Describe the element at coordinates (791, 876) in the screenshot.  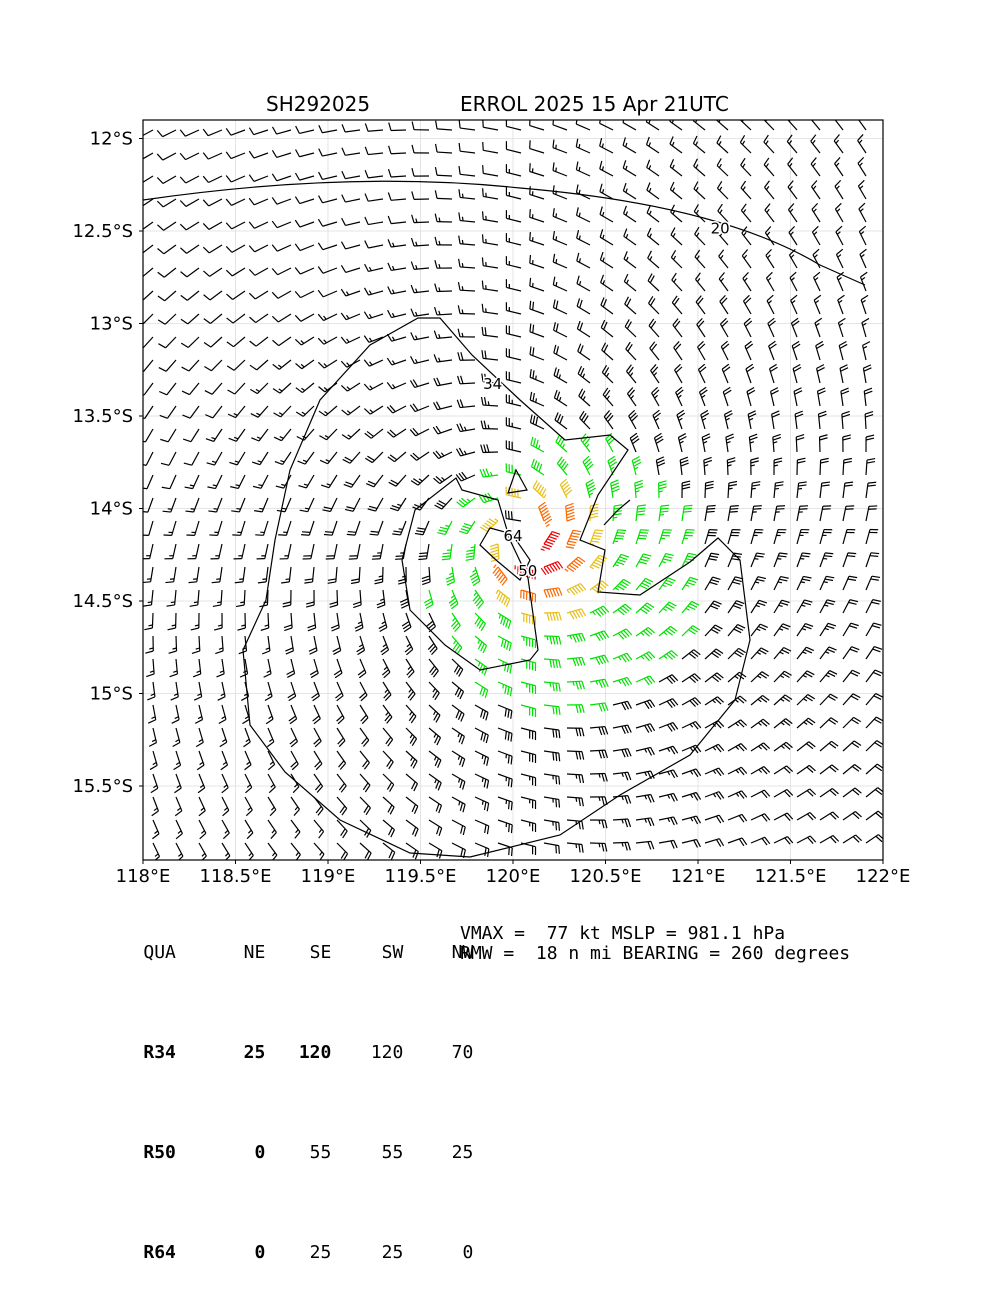
I see `x-tick-label: 121.5°E` at that location.